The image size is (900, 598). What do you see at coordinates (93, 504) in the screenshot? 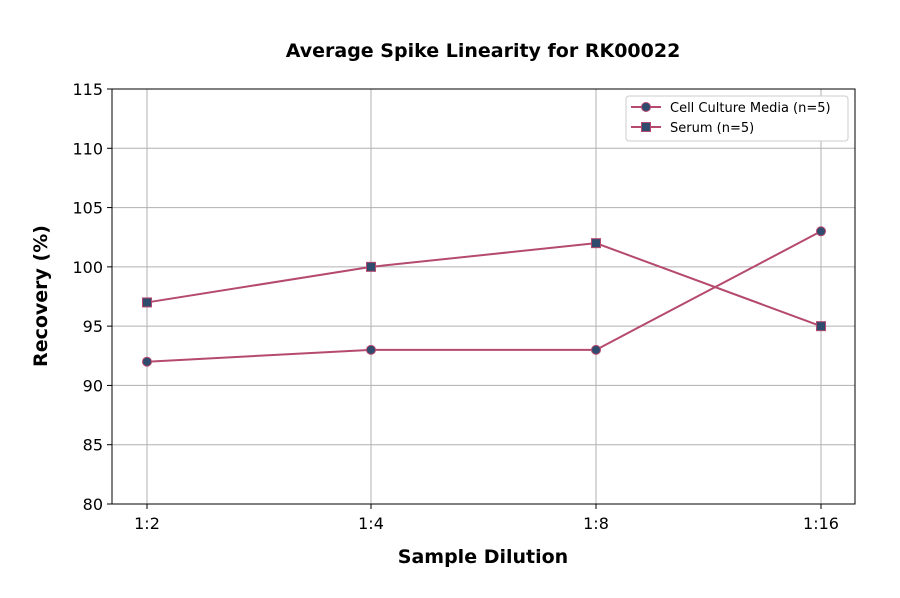
I see `y-tick-label: 80` at bounding box center [93, 504].